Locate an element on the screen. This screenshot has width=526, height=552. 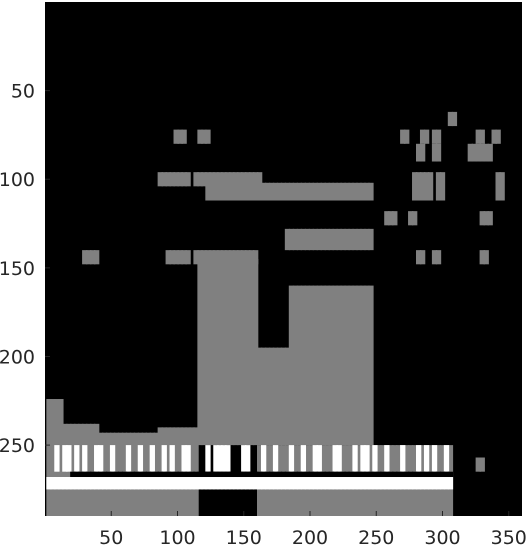
x-tick-label-100: 100 is located at coordinates (177, 538).